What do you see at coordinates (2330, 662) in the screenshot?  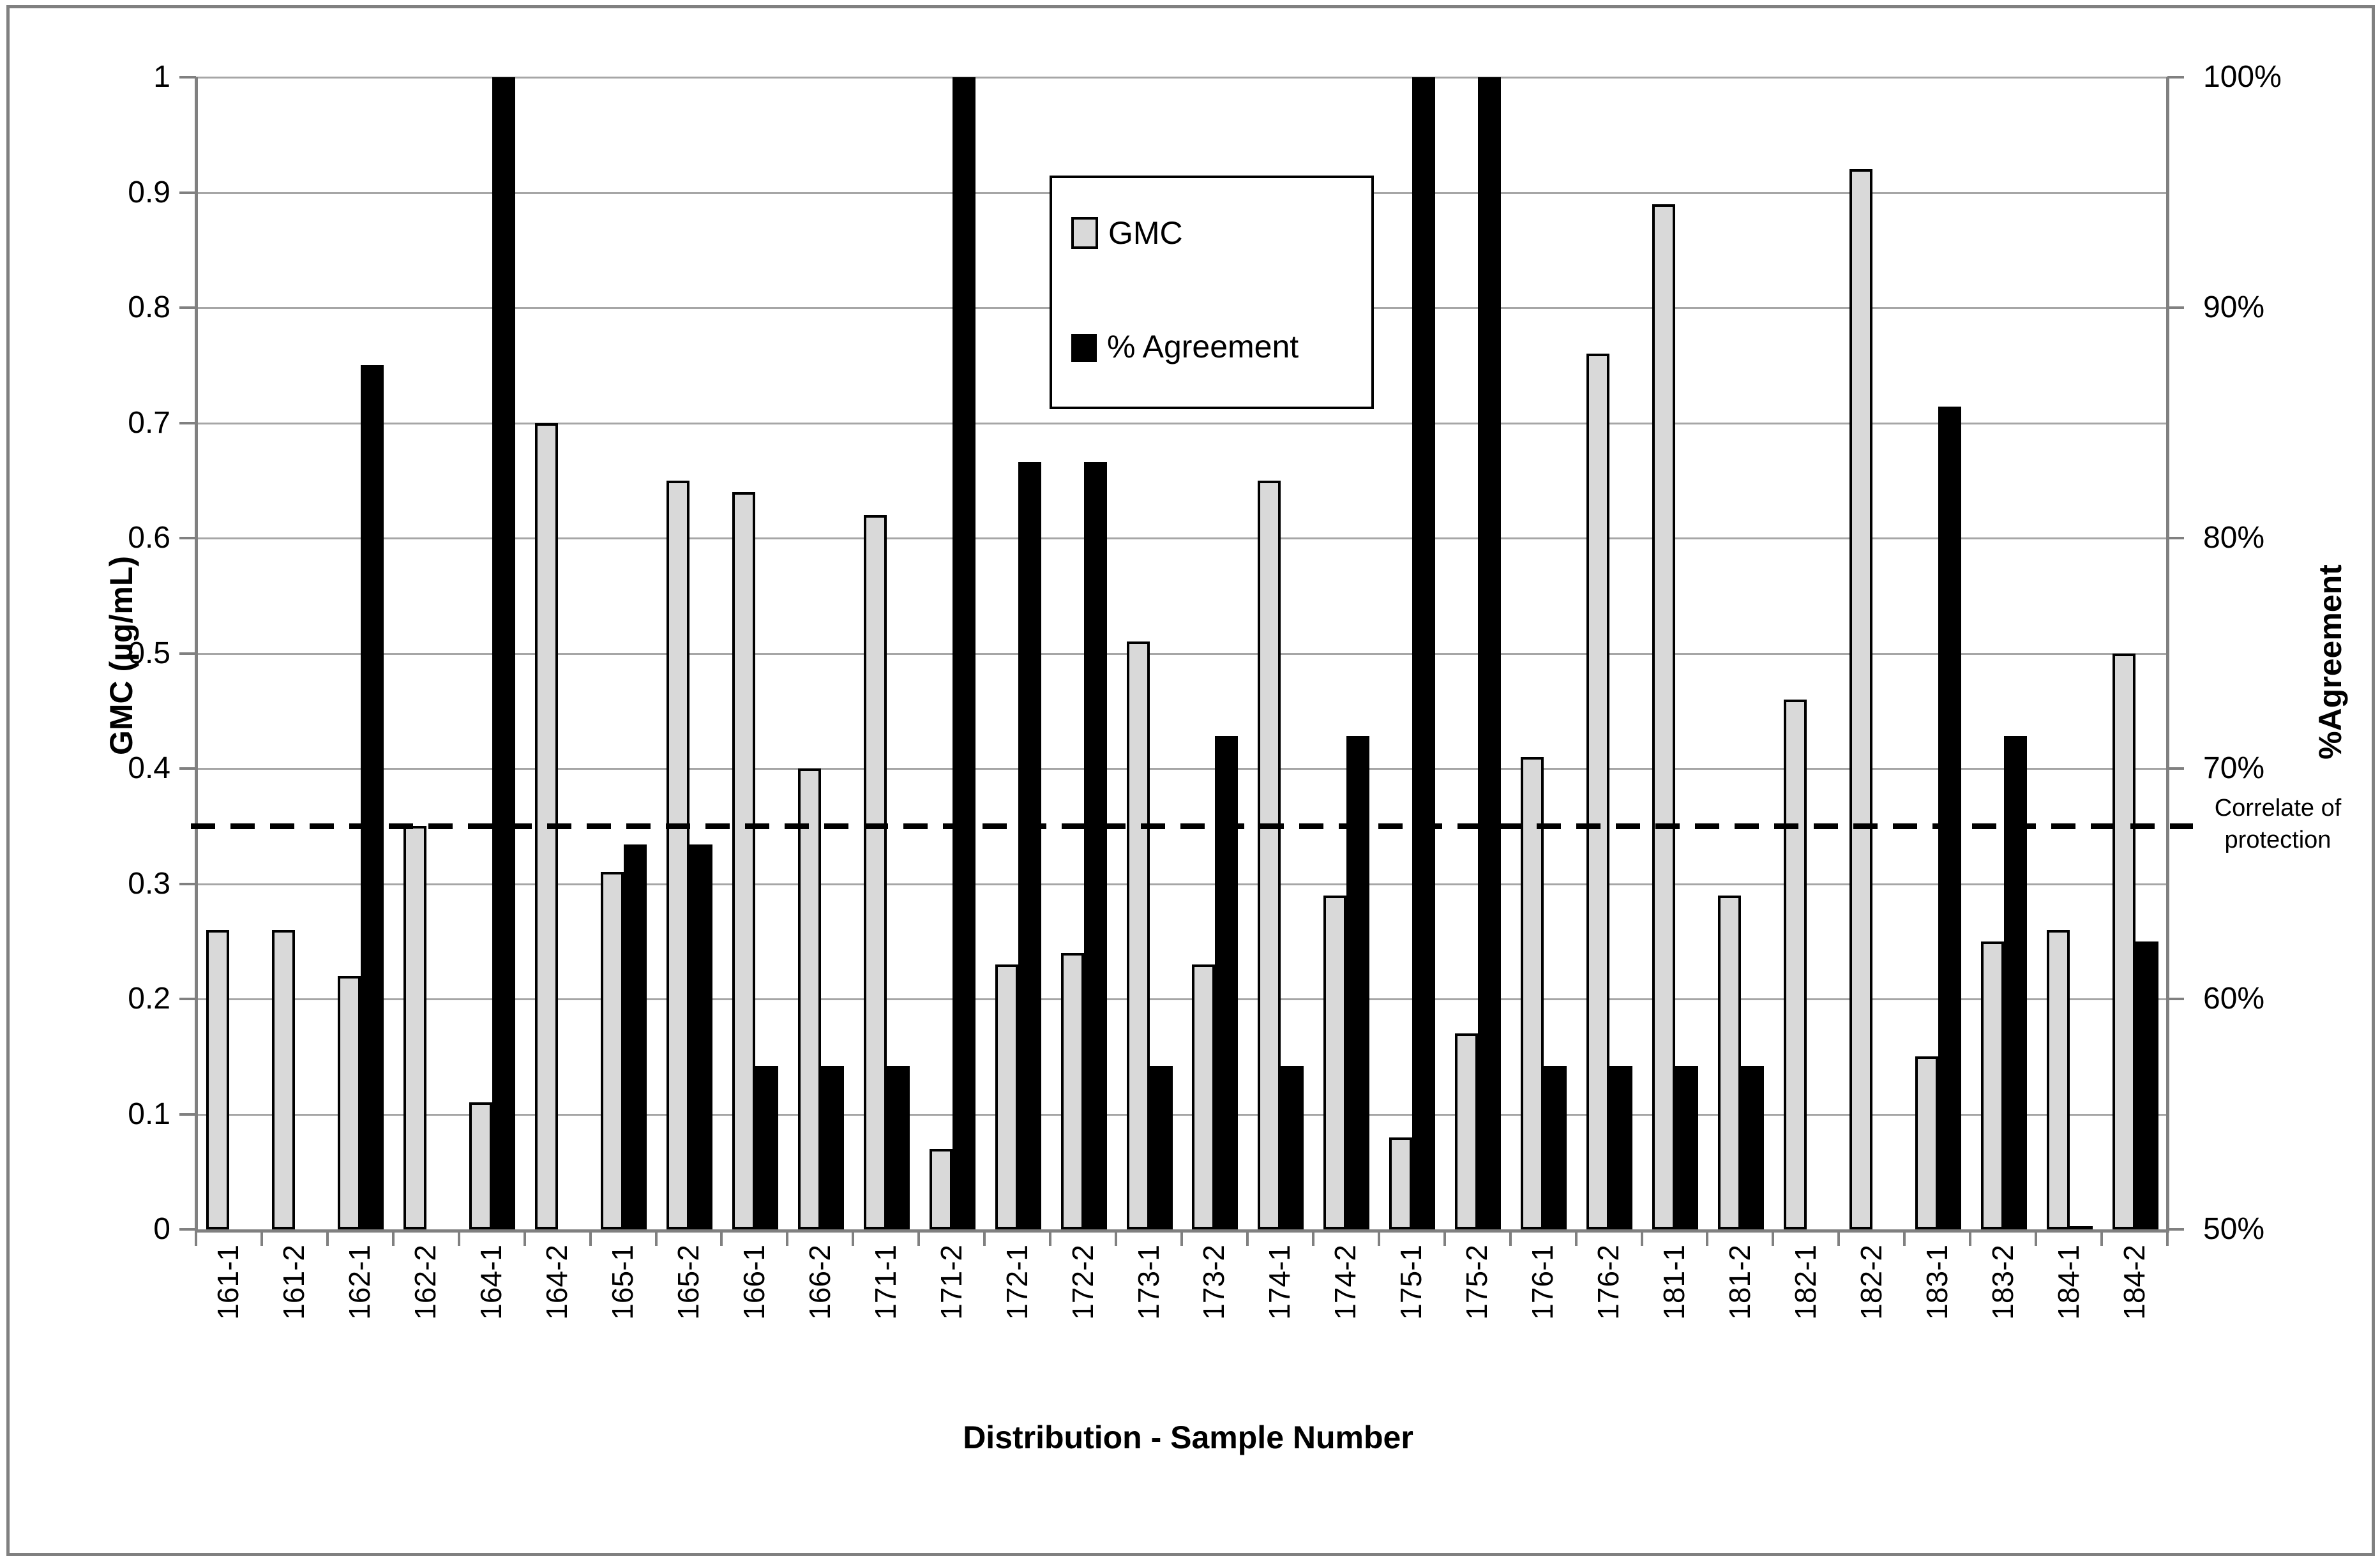 I see `right-axis-title: %Agreement` at bounding box center [2330, 662].